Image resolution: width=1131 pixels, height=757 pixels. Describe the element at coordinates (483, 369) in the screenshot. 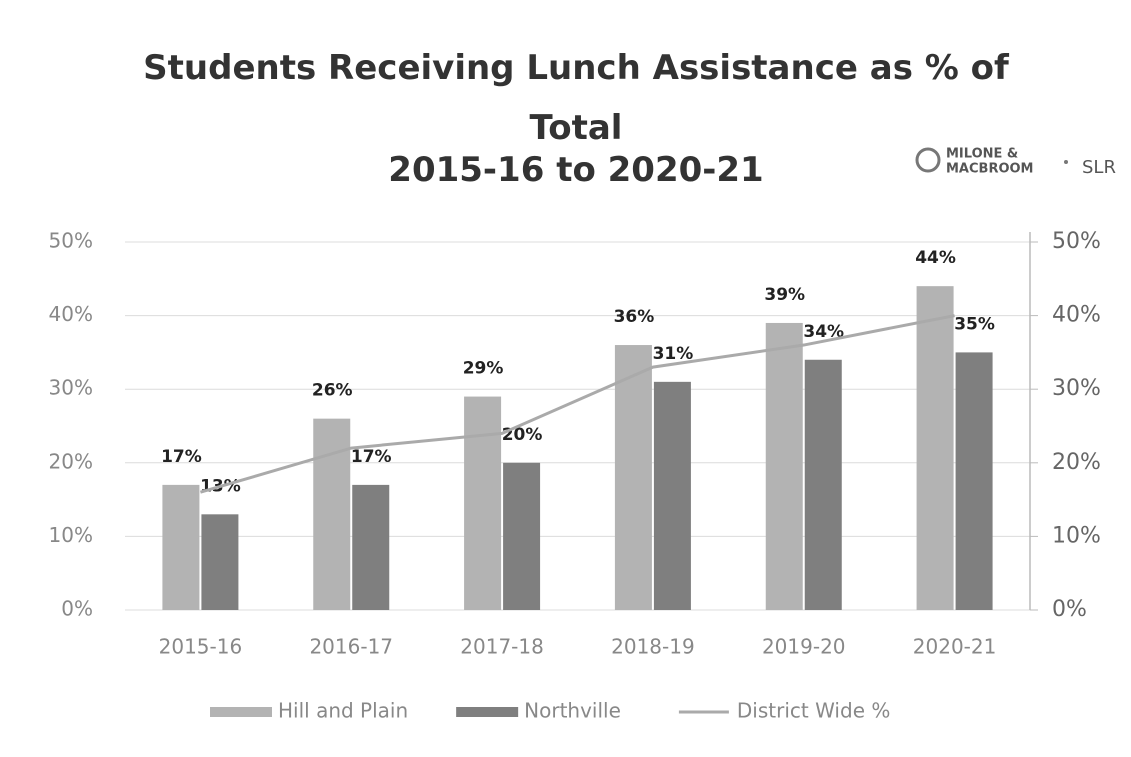

I see `value-label: 29%` at that location.